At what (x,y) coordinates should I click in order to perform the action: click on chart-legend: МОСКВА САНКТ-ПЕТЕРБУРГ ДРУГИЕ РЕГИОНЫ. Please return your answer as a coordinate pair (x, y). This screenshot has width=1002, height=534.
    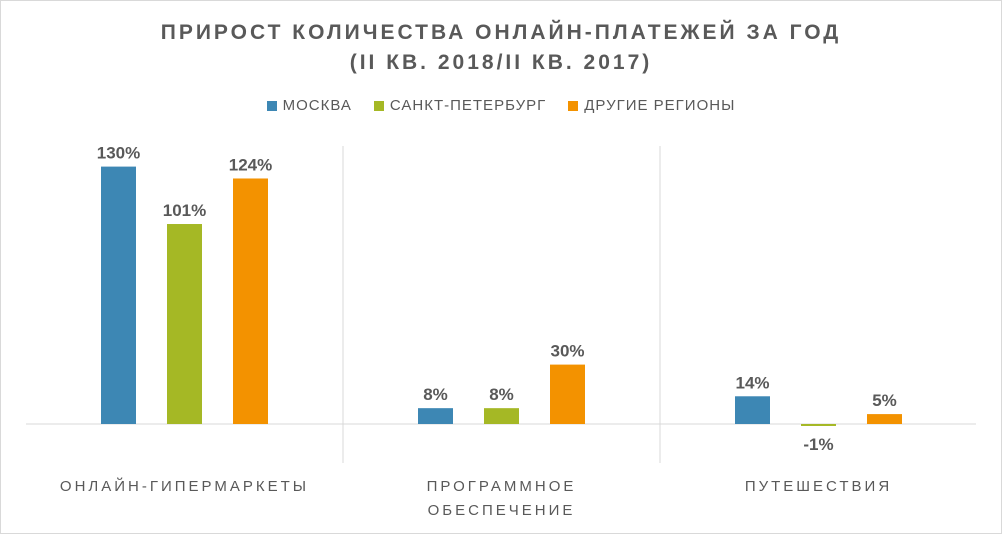
    Looking at the image, I should click on (501, 105).